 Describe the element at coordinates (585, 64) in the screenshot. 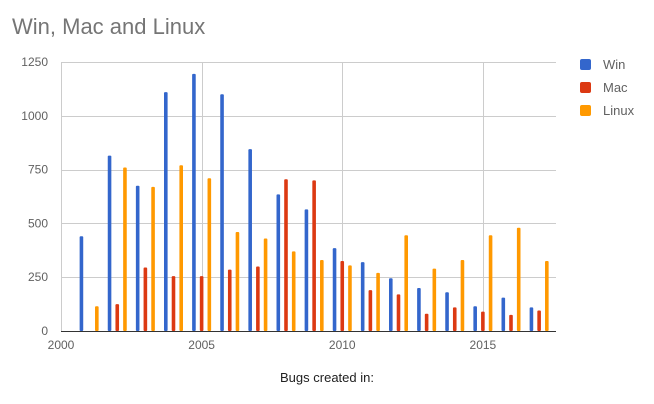

I see `legend-swatch-win` at that location.